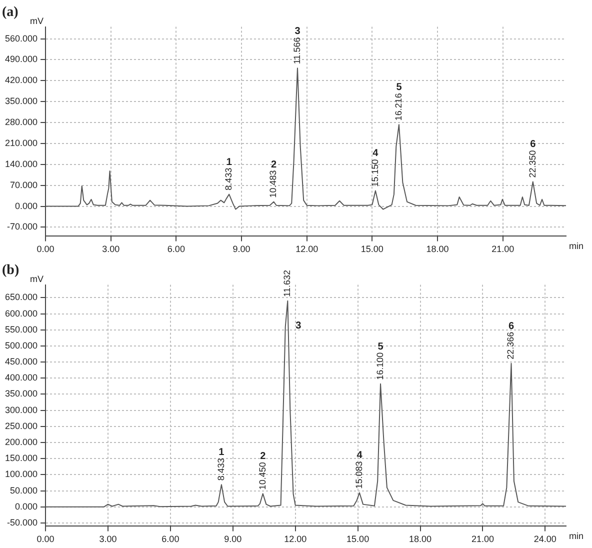  I want to click on chart-title: (a), so click(10, 12).